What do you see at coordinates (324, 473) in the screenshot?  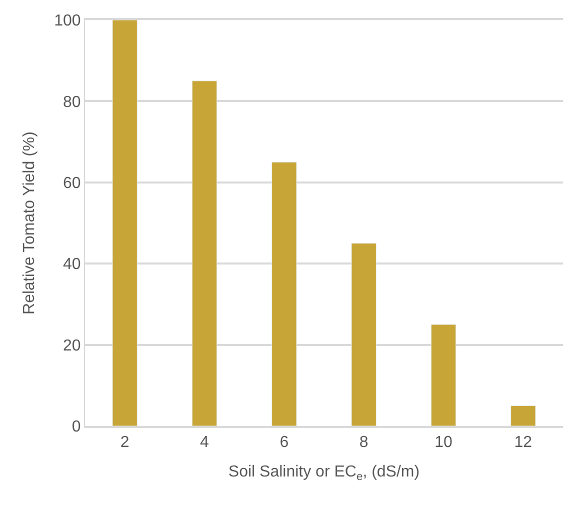 I see `x-axis-title: Soil Salinity or EC$_{e}$, (dS/m)` at bounding box center [324, 473].